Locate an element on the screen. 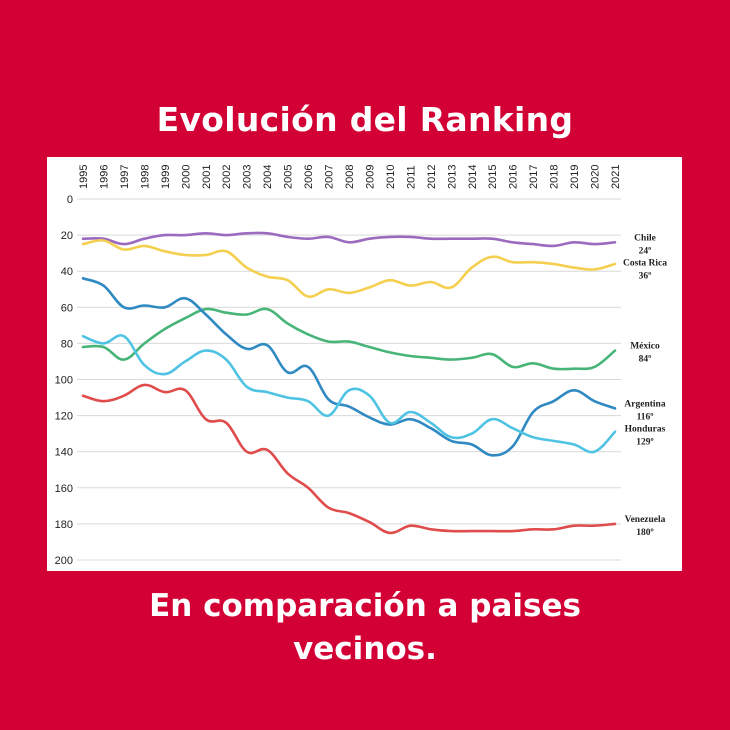 This screenshot has height=730, width=730. x-tick-label: 1999 is located at coordinates (166, 177).